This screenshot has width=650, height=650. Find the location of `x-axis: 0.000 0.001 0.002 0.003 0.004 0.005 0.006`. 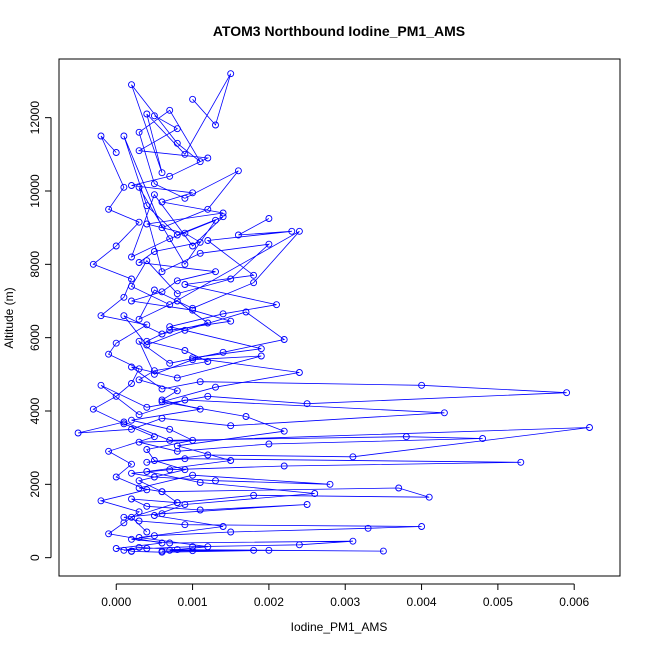

x-axis: 0.000 0.001 0.002 0.003 0.004 0.005 0.006 is located at coordinates (345, 596).